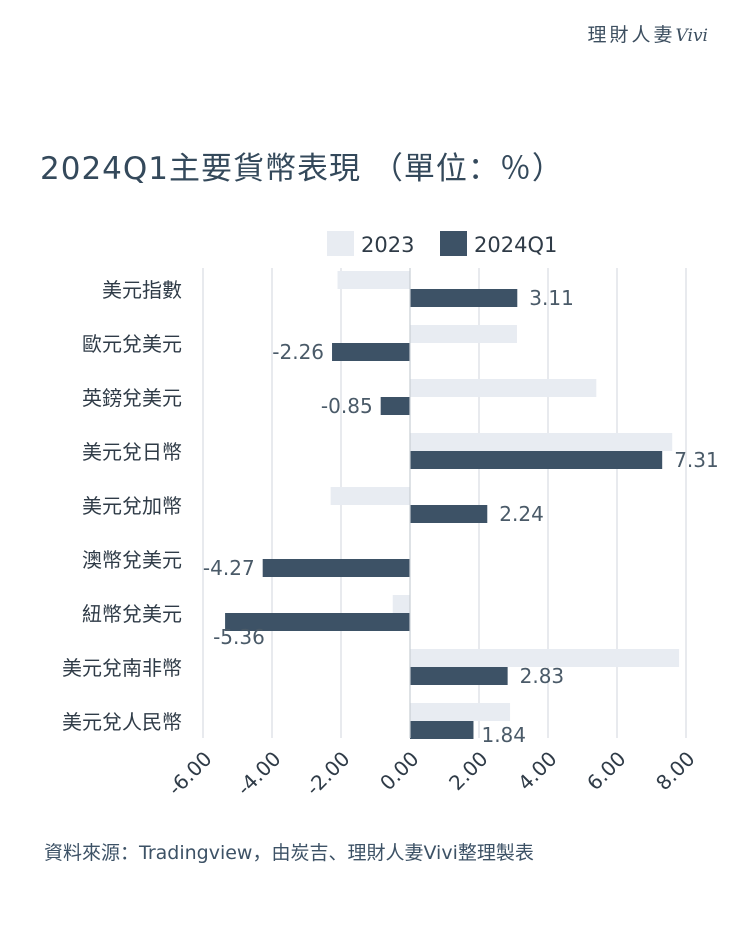  I want to click on x-tick-label: -2.00, so click(328, 774).